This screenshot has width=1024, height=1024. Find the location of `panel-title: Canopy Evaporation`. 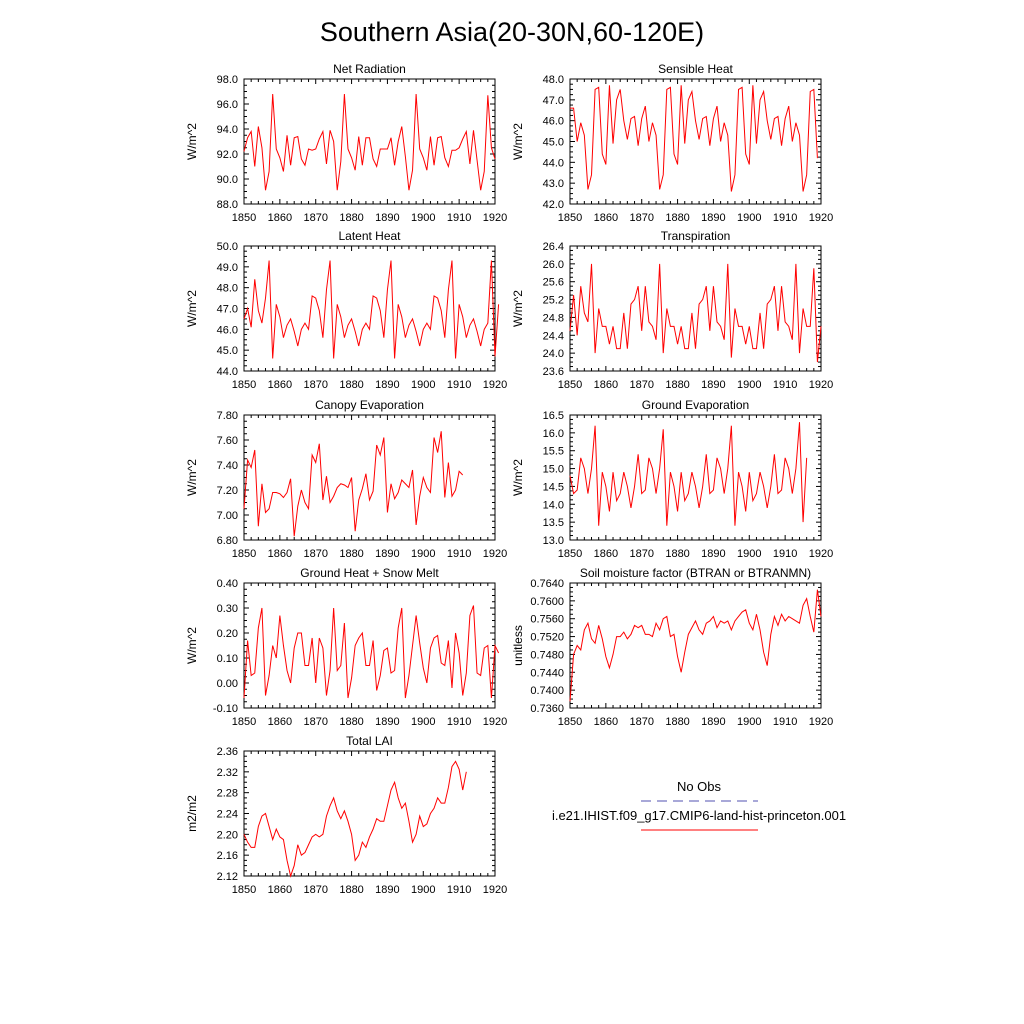

panel-title: Canopy Evaporation is located at coordinates (369, 405).